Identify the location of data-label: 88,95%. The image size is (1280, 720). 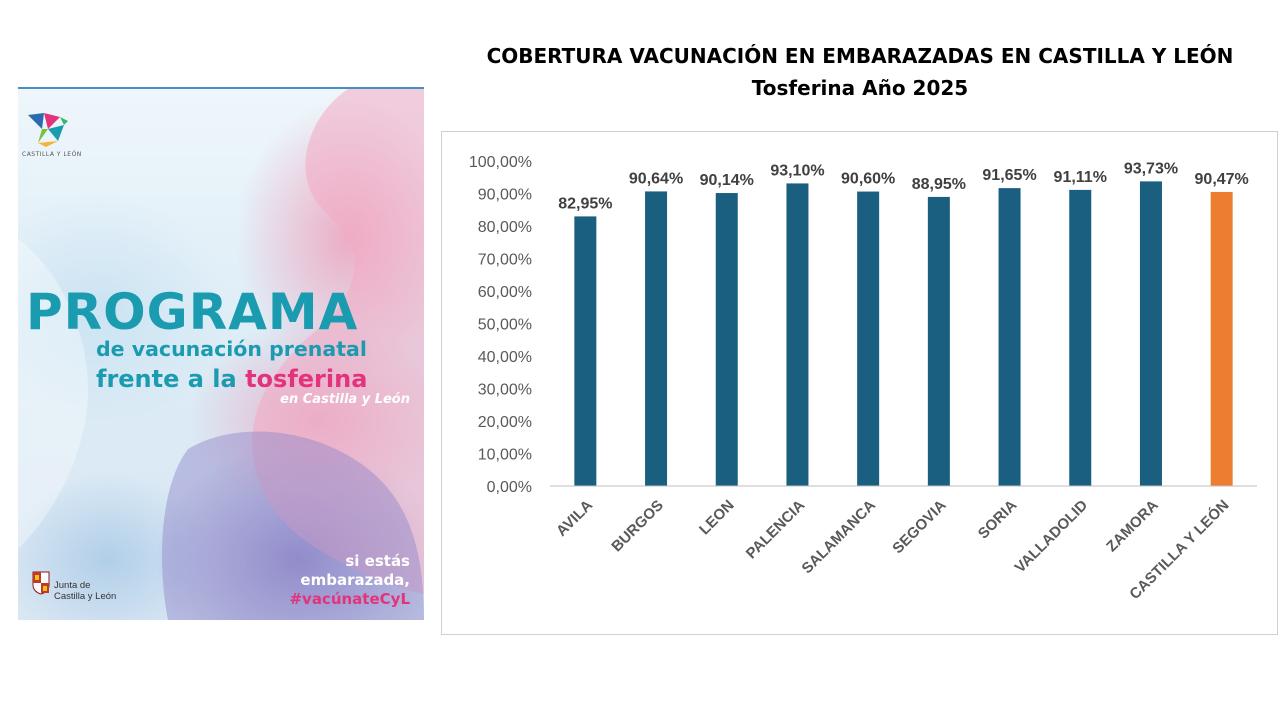
(939, 184).